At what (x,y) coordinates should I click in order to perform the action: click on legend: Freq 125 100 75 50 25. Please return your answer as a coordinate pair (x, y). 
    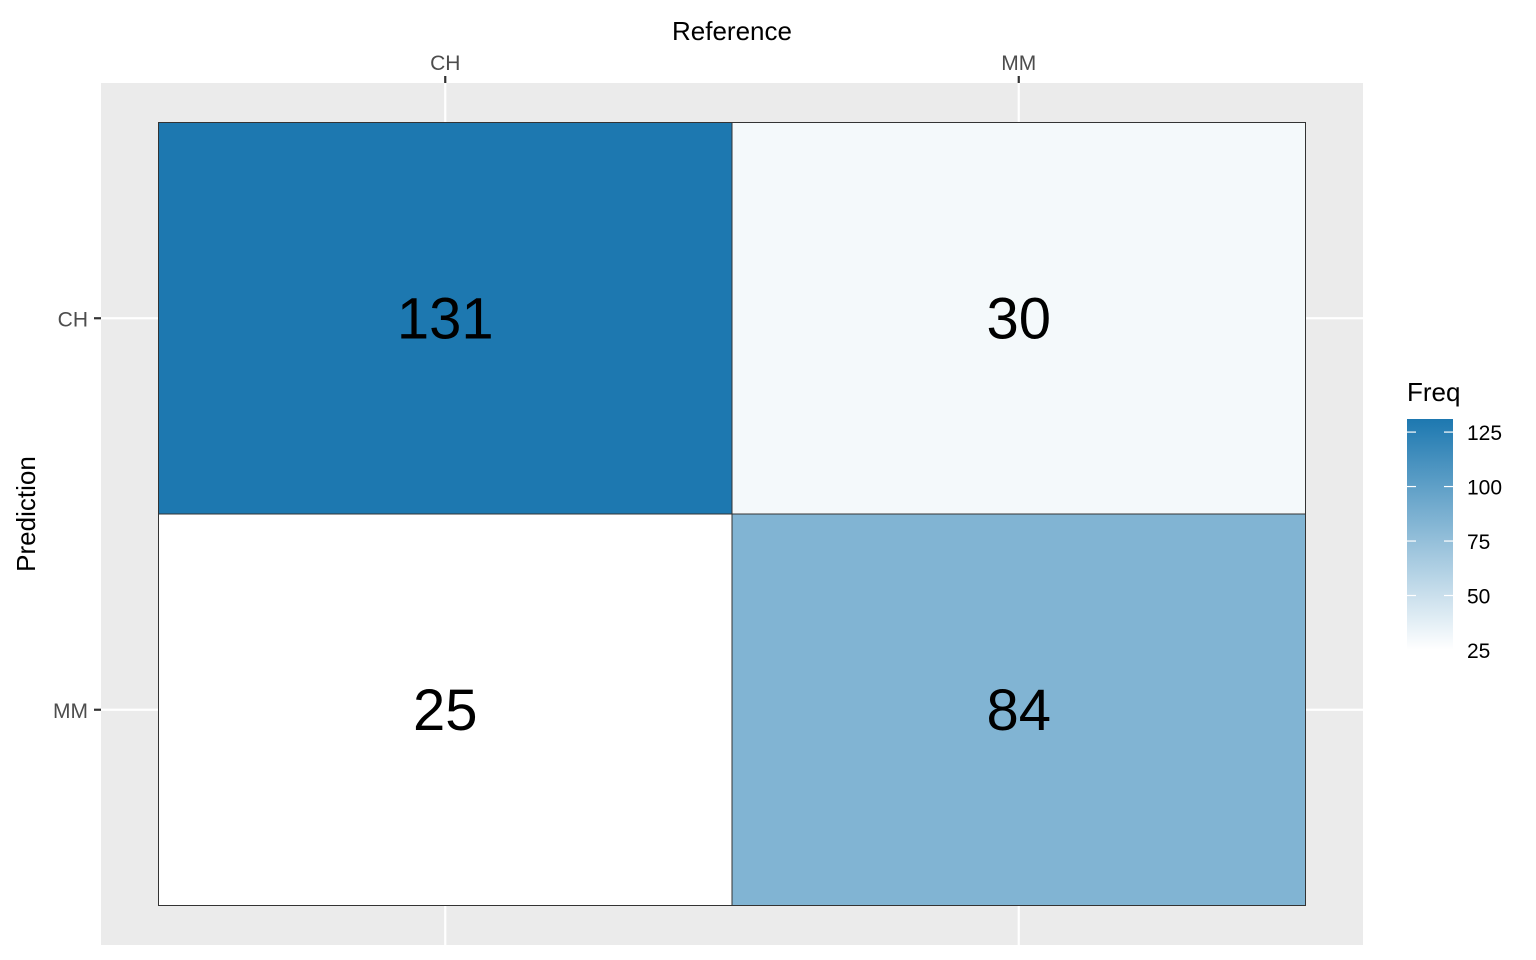
    Looking at the image, I should click on (1454, 520).